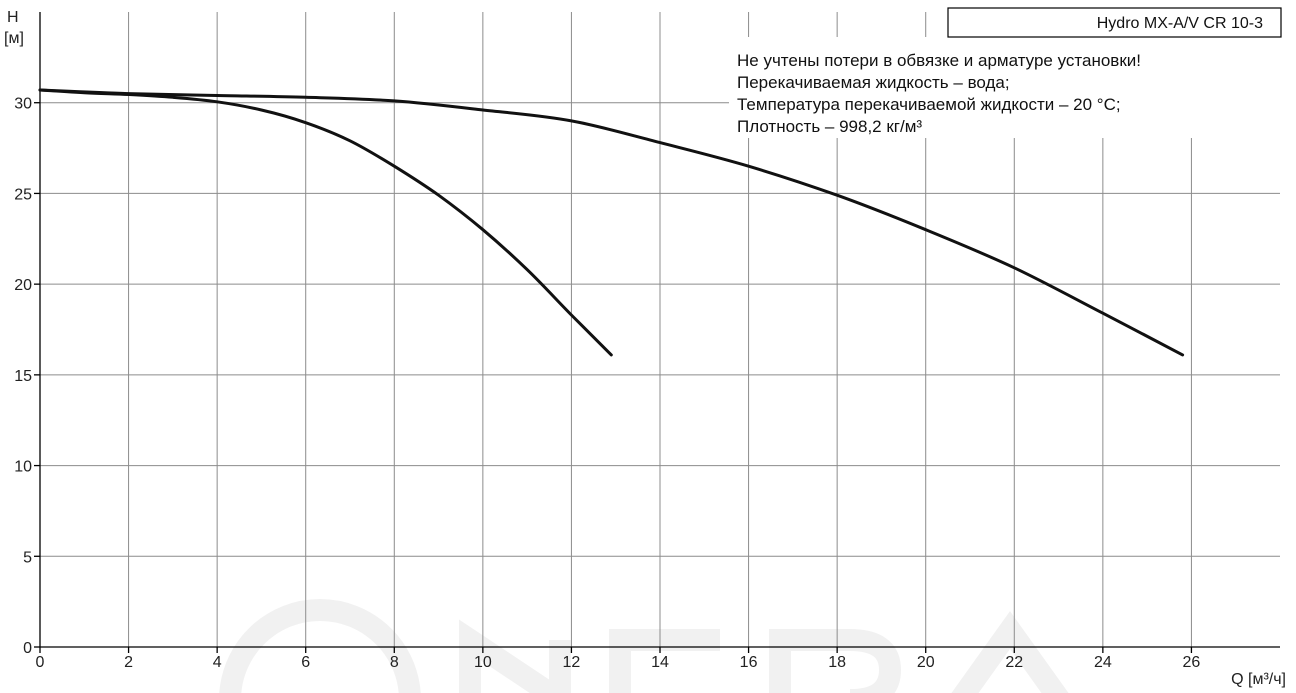 The width and height of the screenshot is (1296, 693). I want to click on x-tick-label-24: 24, so click(1103, 662).